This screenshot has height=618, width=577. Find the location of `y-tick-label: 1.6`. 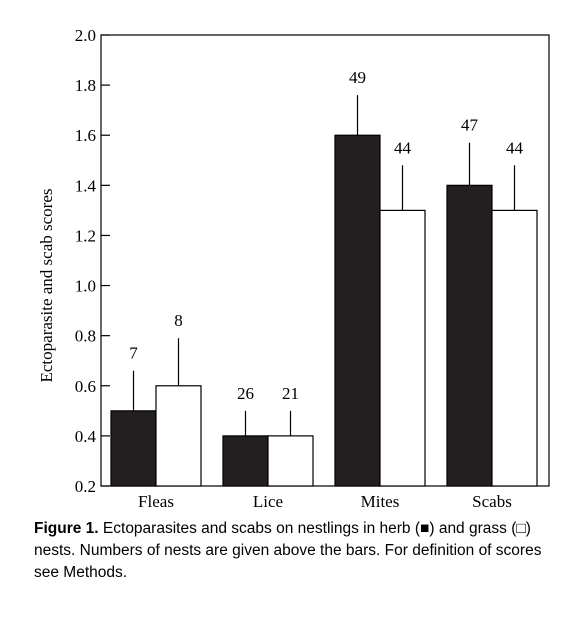

y-tick-label: 1.6 is located at coordinates (85, 135).